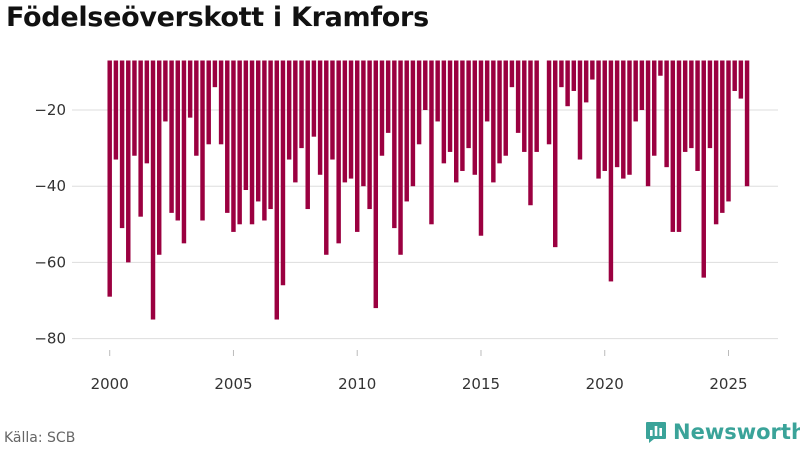  I want to click on x-tick-label: 2015, so click(481, 384).